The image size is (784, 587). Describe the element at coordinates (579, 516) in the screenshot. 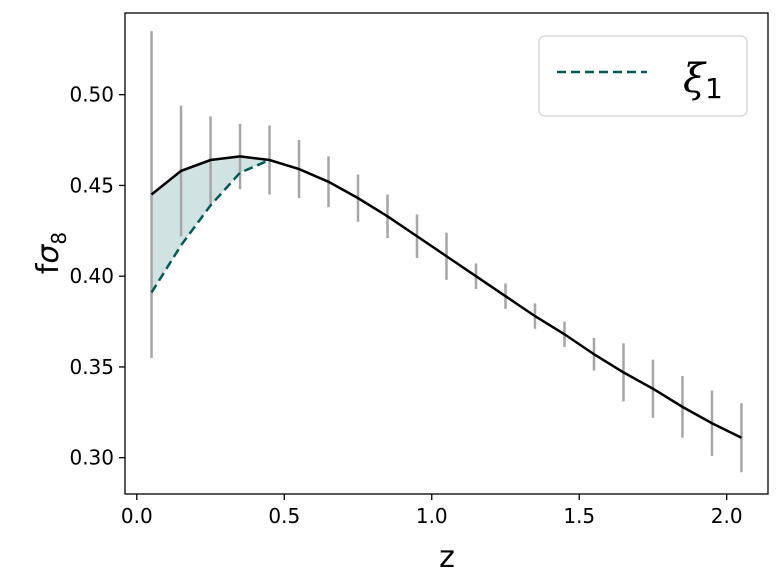

I see `x-tick-label: 1.5` at that location.